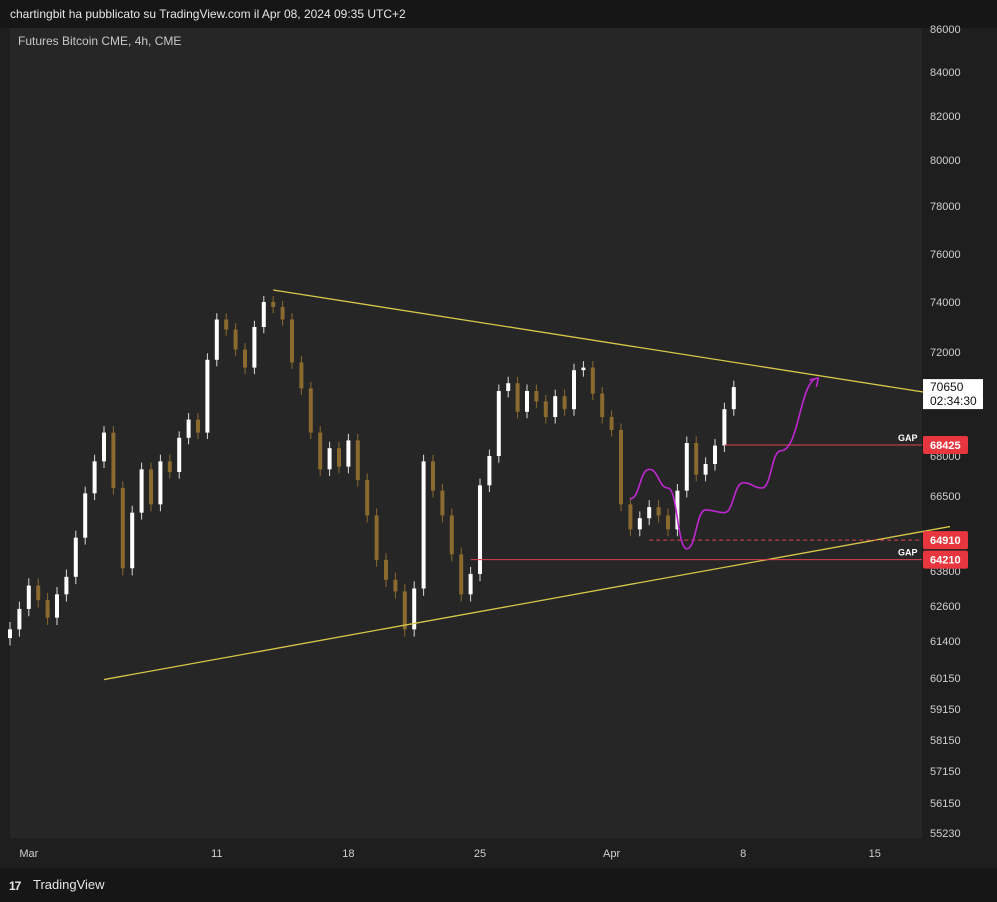 The width and height of the screenshot is (997, 902). What do you see at coordinates (945, 255) in the screenshot?
I see `price-tick-label: 76000` at bounding box center [945, 255].